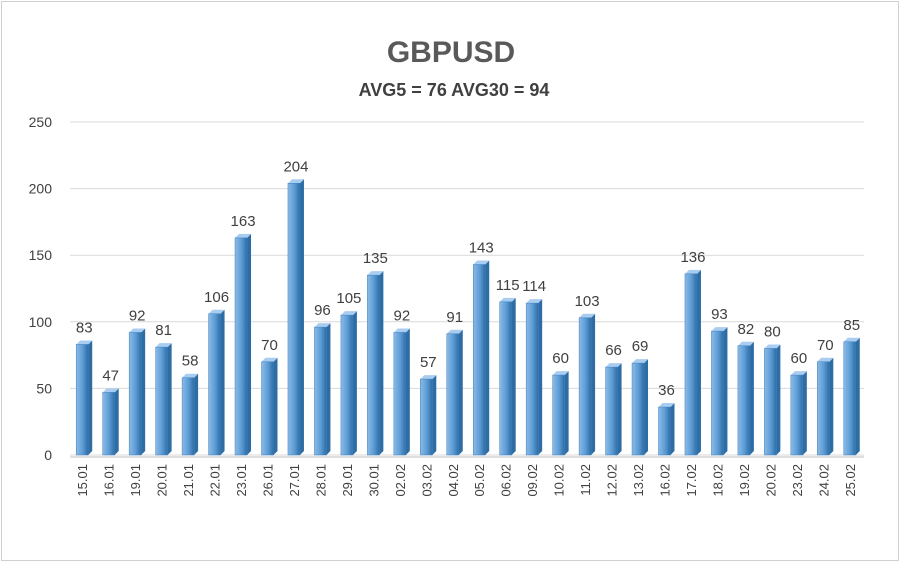 The width and height of the screenshot is (900, 562). I want to click on x-tick-label: 18.02, so click(717, 480).